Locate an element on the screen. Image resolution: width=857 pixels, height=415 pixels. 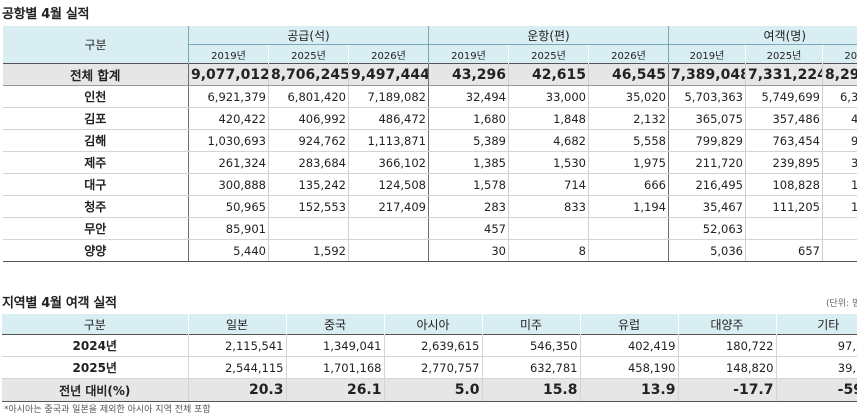
table-cell: 1,113,871 is located at coordinates (388, 140).